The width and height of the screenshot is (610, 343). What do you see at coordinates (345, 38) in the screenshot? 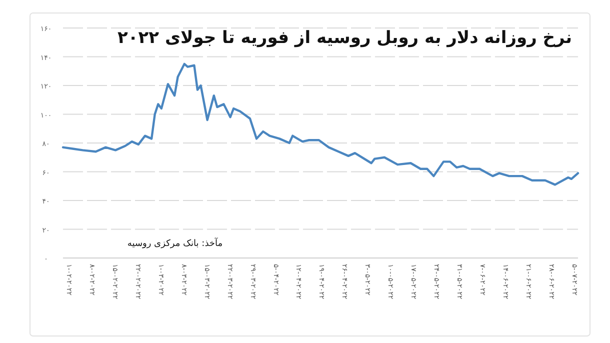
I see `chart-title: نرخ روزانه دلار به روبل روسیه از فوریه تا جولای ۲۰۲۲` at bounding box center [345, 38].